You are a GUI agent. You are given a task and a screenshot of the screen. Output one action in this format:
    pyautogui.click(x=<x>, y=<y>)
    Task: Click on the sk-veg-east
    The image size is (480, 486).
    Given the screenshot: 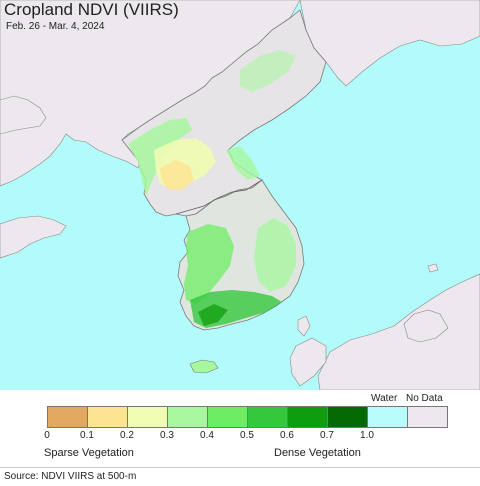 What is the action you would take?
    pyautogui.click(x=275, y=255)
    